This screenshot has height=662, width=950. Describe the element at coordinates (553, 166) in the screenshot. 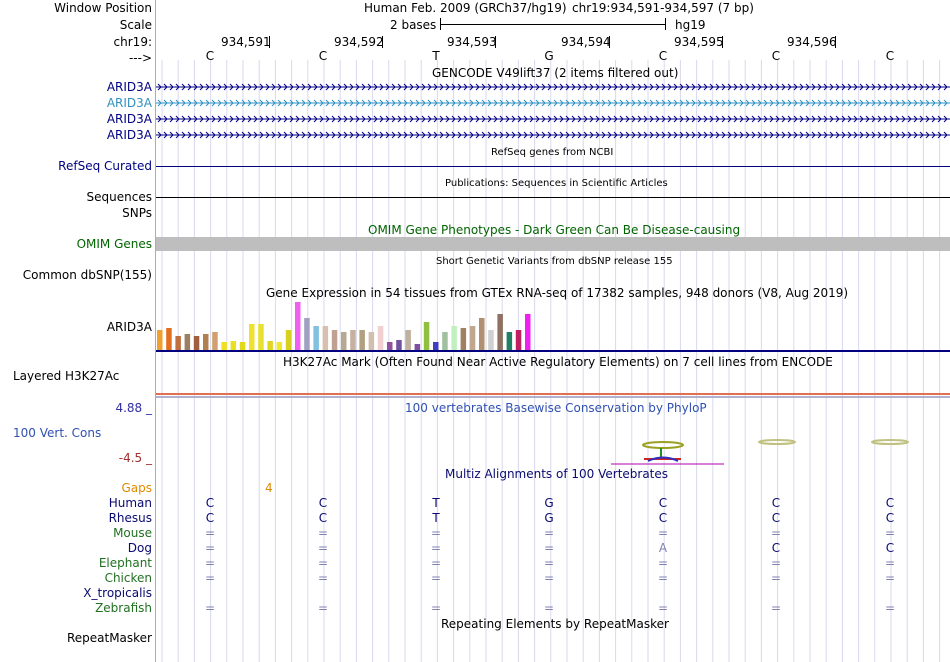

I see `refseq-gene-line` at that location.